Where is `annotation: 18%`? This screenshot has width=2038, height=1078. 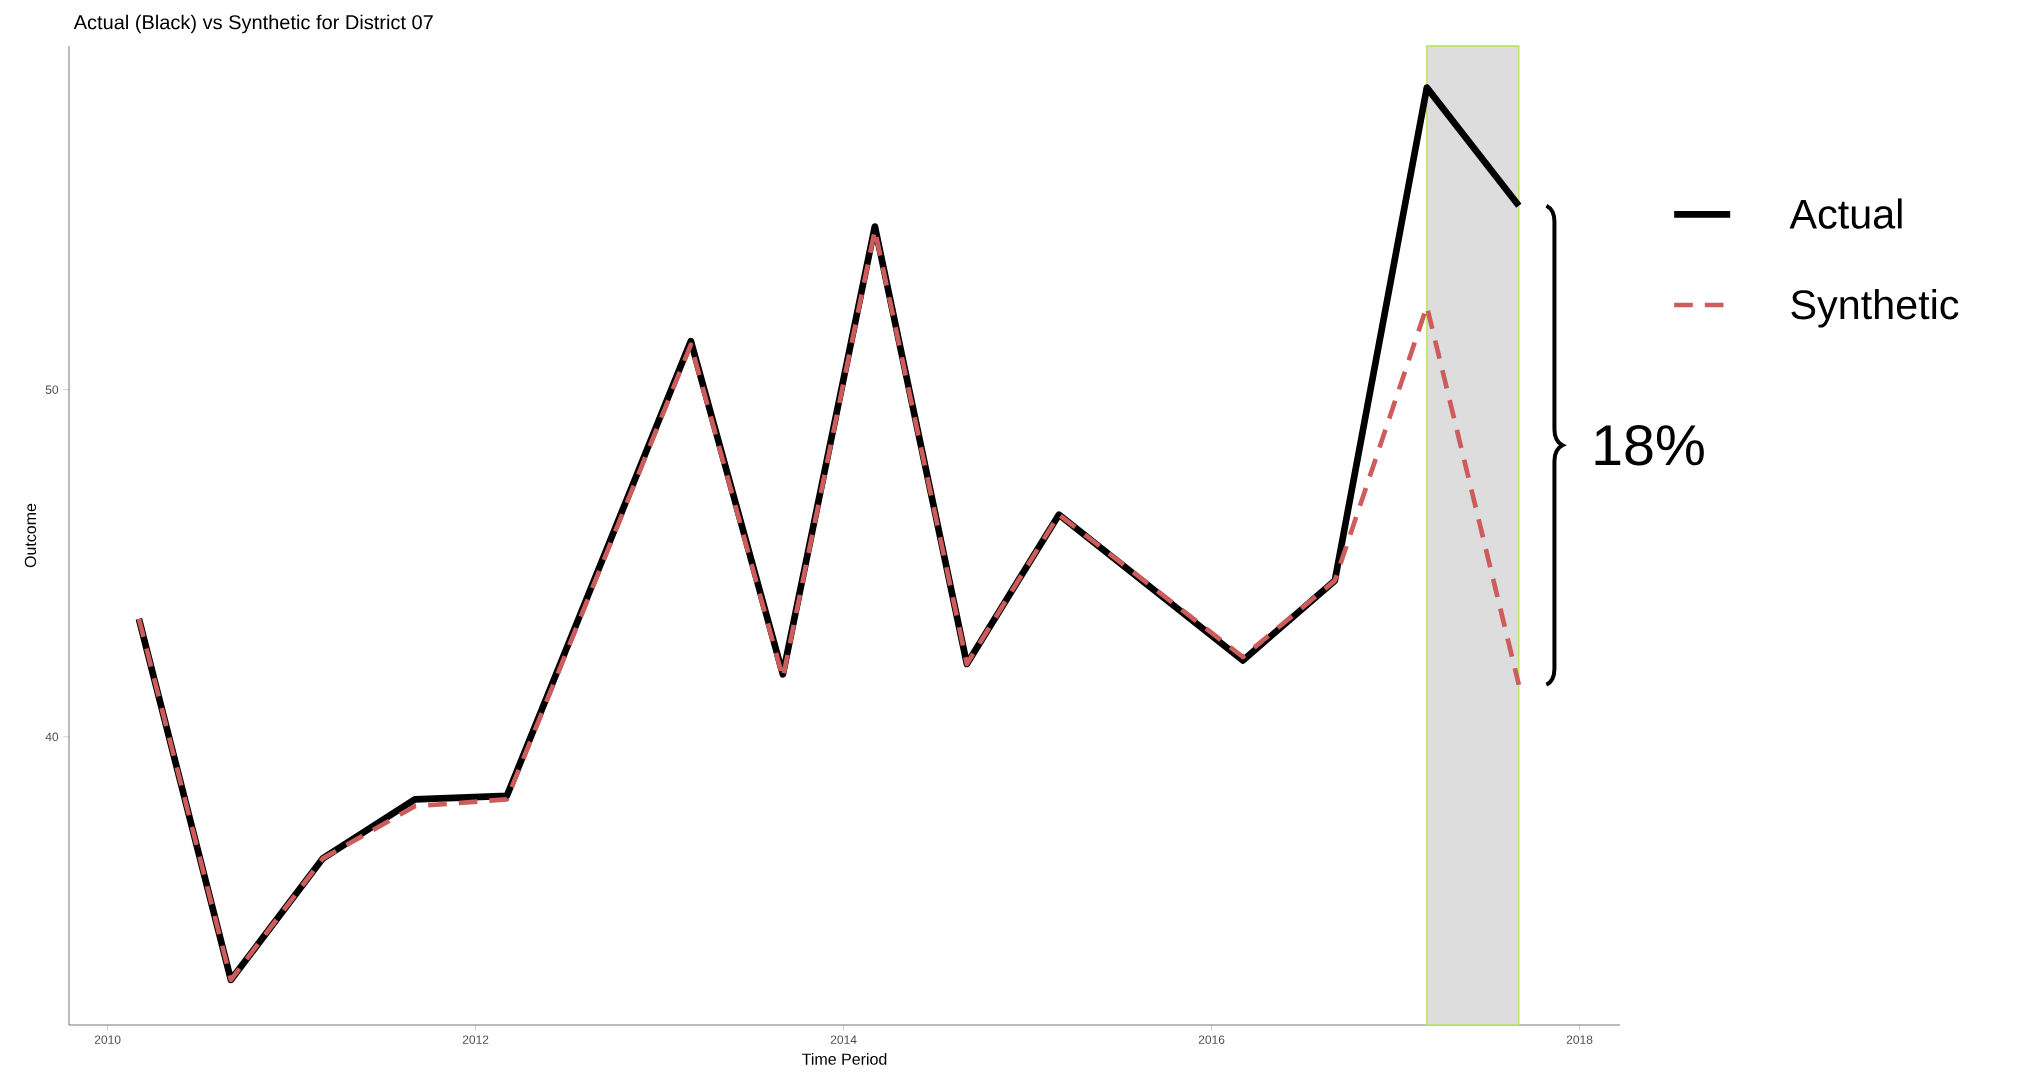
annotation: 18% is located at coordinates (1649, 445).